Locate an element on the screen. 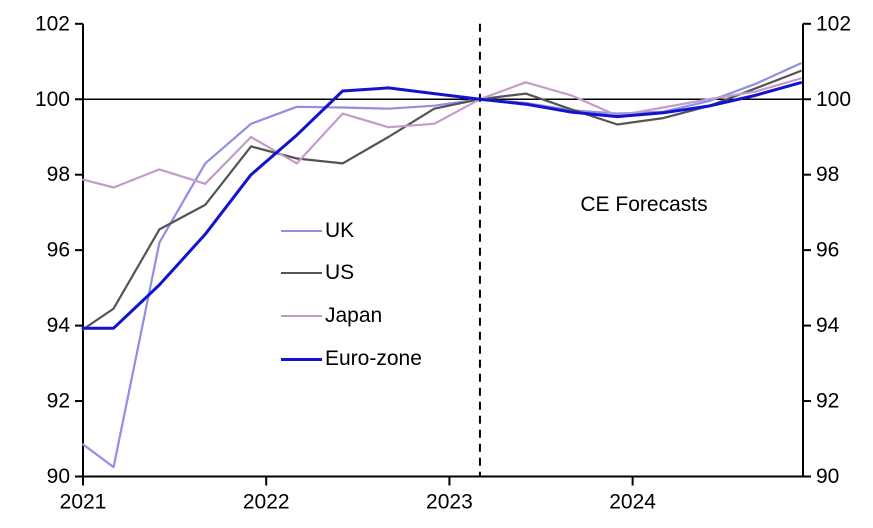  legend-label-us: US is located at coordinates (340, 272).